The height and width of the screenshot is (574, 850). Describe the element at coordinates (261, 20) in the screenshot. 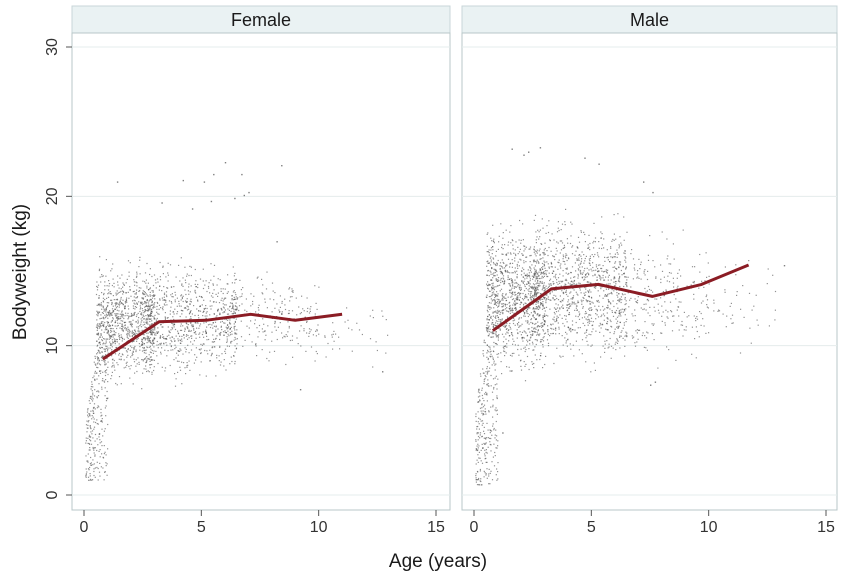

I see `panel-title: Female` at that location.